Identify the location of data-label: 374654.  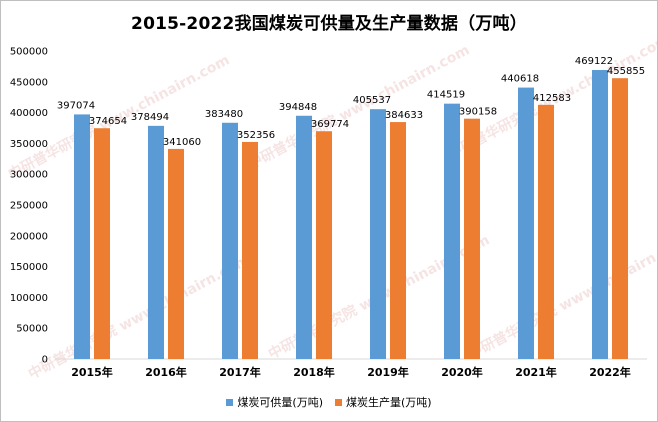
(108, 121).